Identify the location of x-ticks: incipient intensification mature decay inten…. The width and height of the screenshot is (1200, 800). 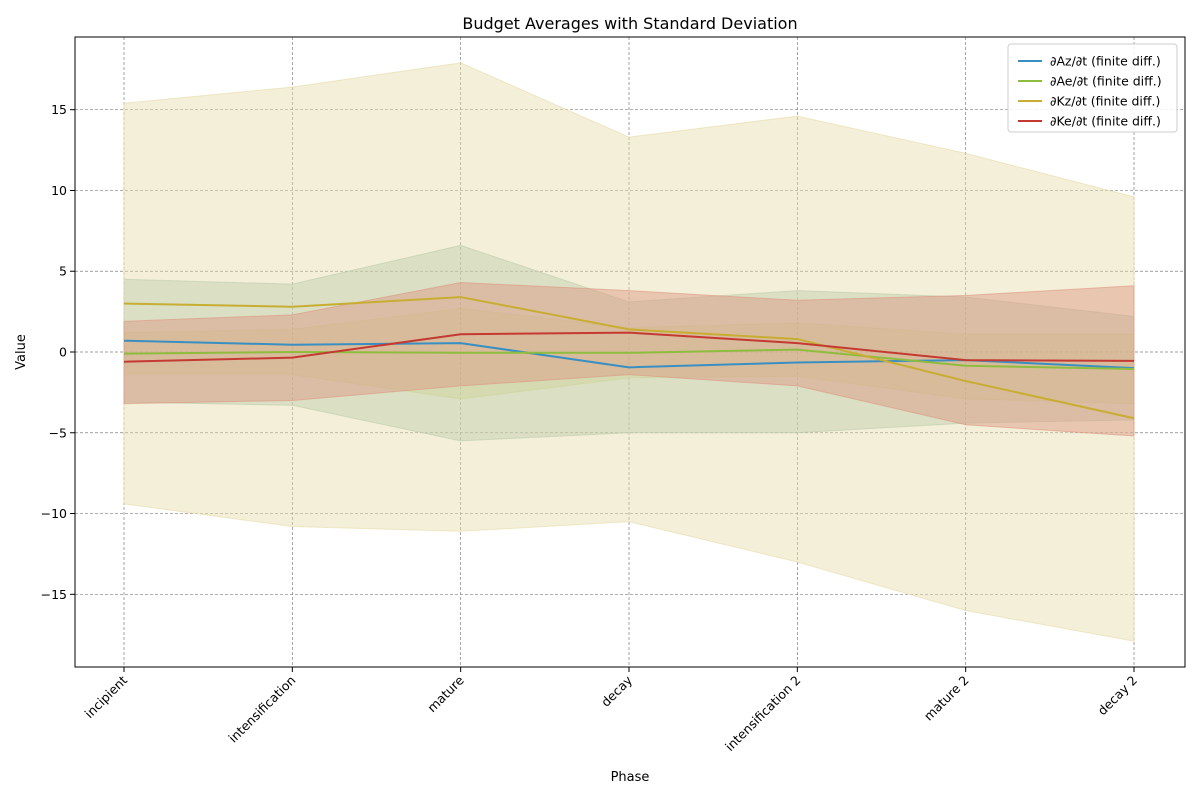
(611, 710).